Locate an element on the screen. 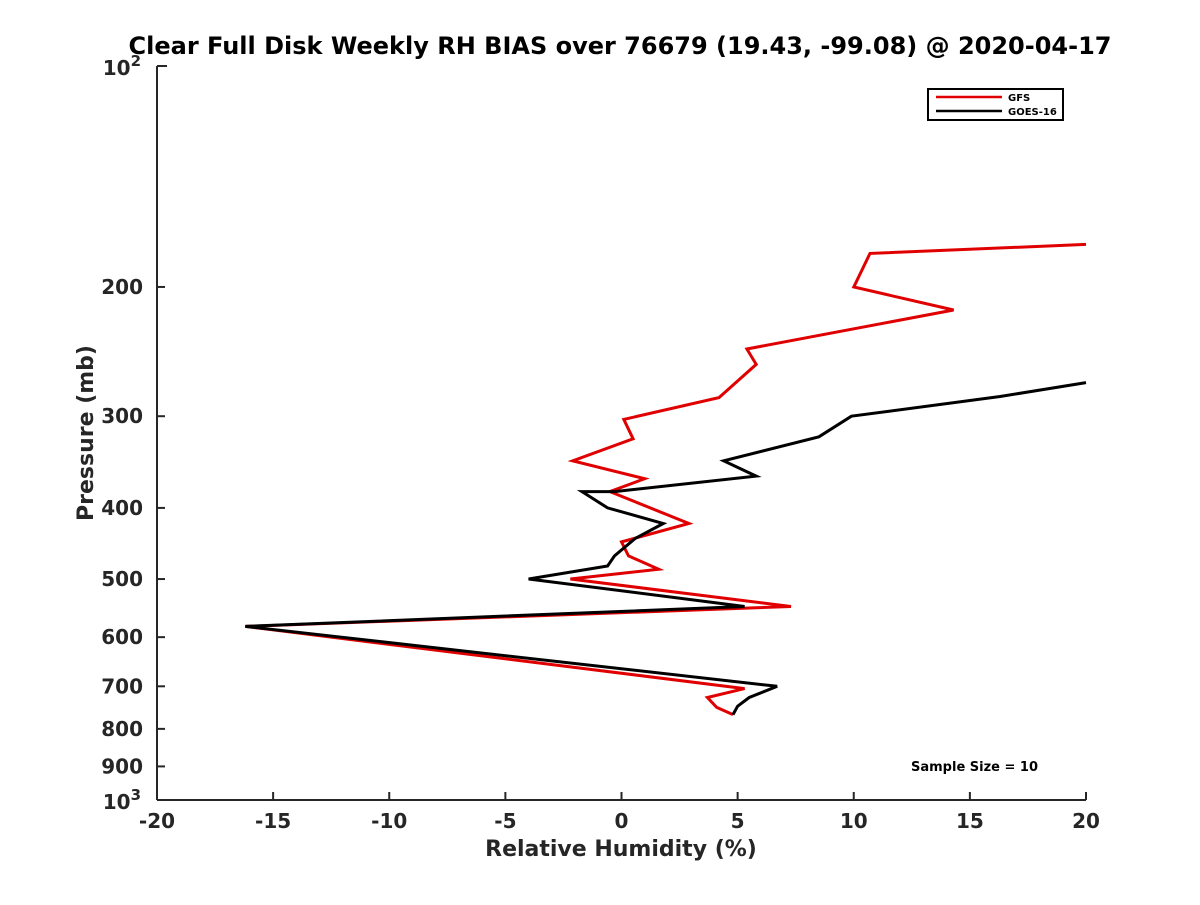  x-tick-label: 10 is located at coordinates (854, 821).